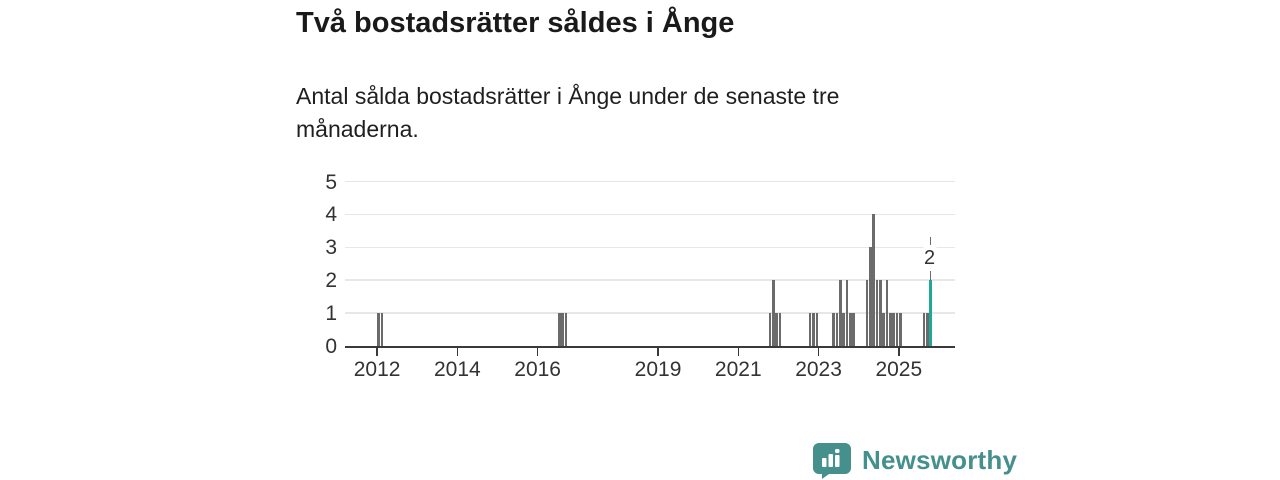 This screenshot has height=480, width=1280. I want to click on y-axis-label: 3, so click(331, 248).